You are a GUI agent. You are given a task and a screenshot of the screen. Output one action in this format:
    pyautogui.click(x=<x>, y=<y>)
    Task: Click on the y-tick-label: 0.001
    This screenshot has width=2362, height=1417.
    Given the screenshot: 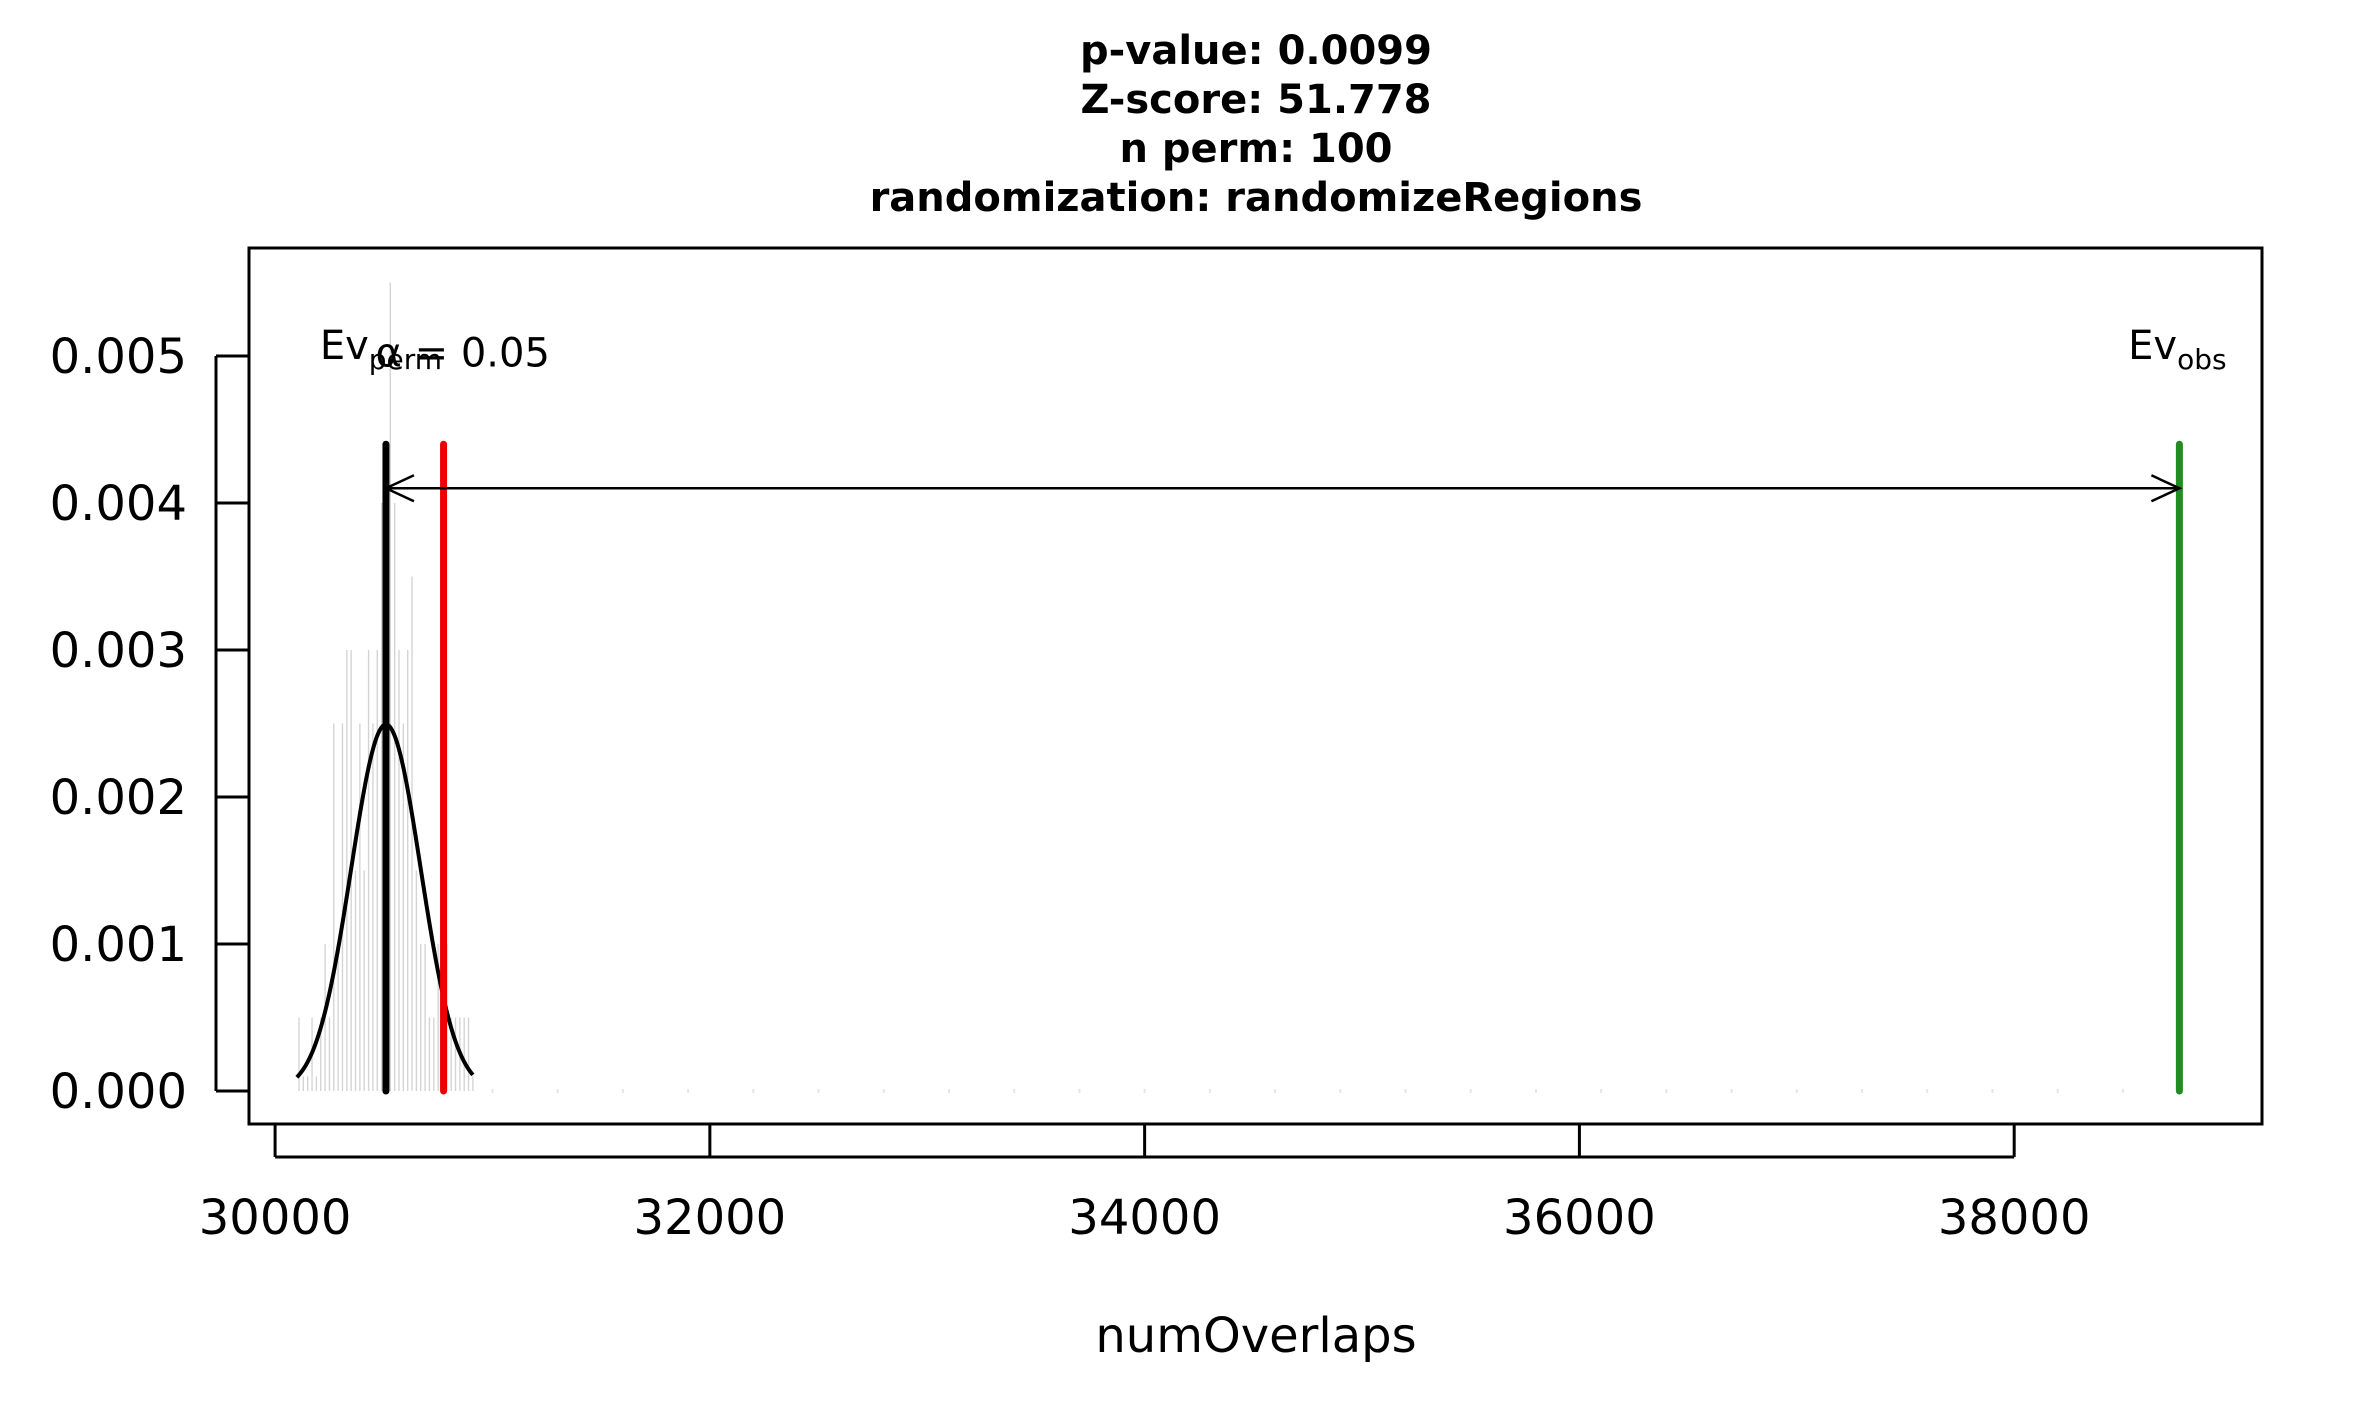 What is the action you would take?
    pyautogui.click(x=118, y=945)
    